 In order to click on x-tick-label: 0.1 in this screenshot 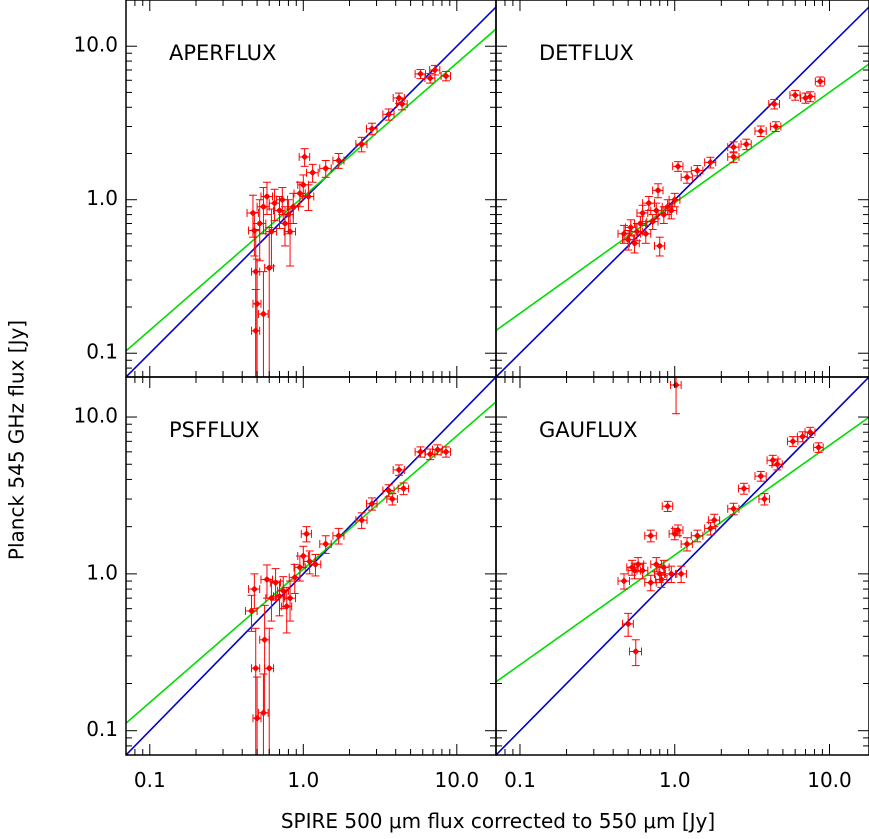, I will do `click(520, 780)`.